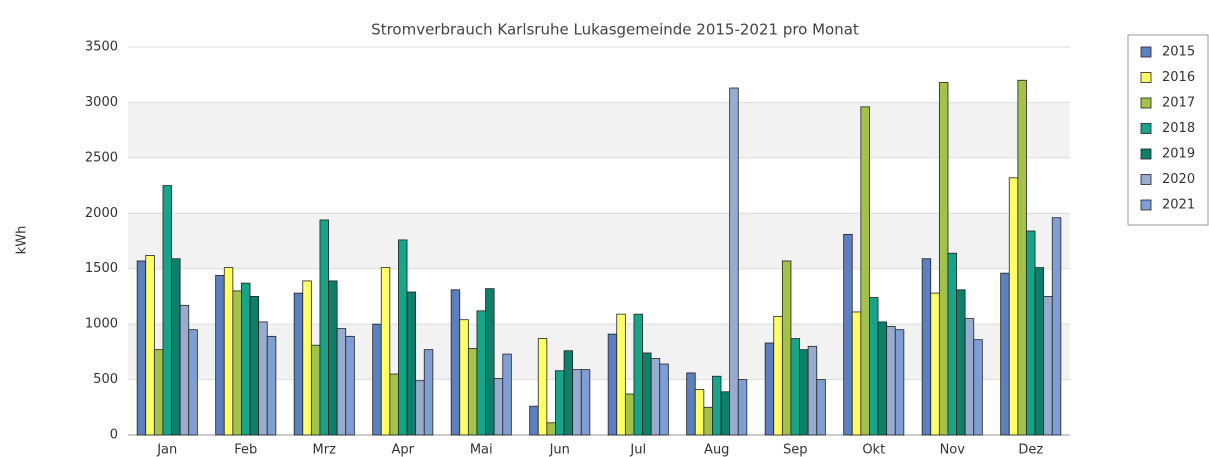  I want to click on x-tick-label: Jan, so click(166, 450).